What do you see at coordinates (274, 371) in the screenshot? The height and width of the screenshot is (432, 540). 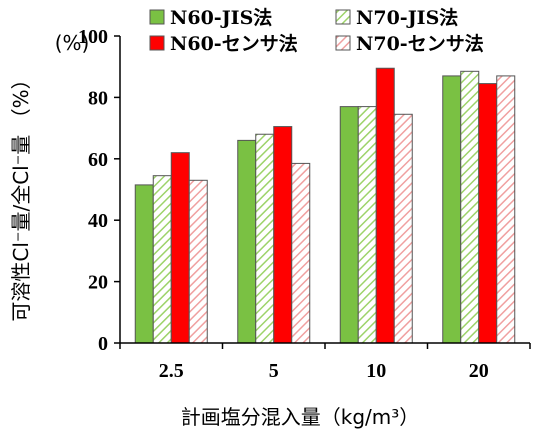 I see `x-tick-label: 5` at bounding box center [274, 371].